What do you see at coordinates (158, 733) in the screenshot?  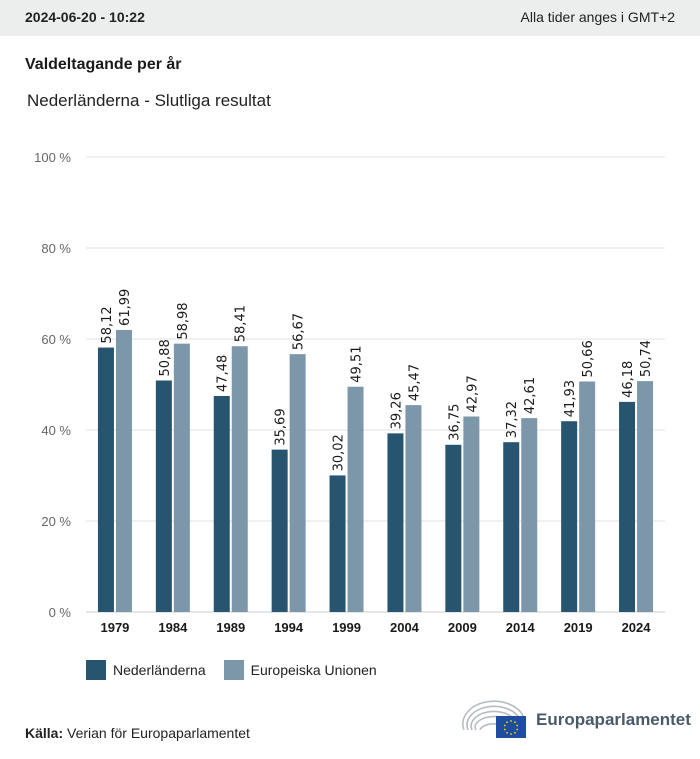 I see `source-text: Verian för Europaparlamentet` at bounding box center [158, 733].